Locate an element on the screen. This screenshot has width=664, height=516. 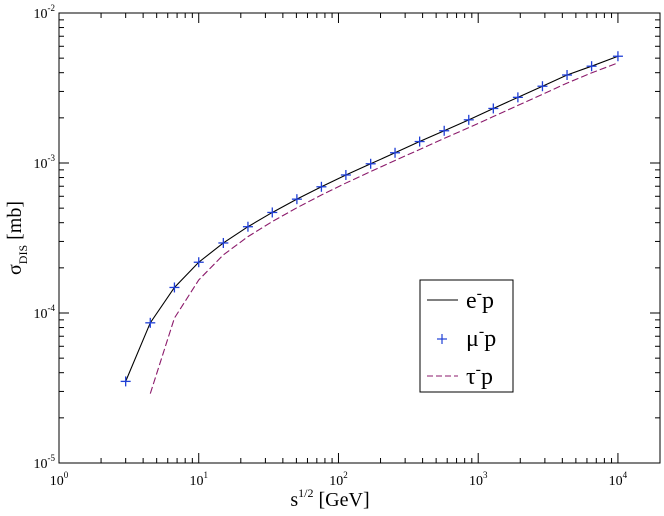
legend-mu-p-rest: p is located at coordinates (490, 339).